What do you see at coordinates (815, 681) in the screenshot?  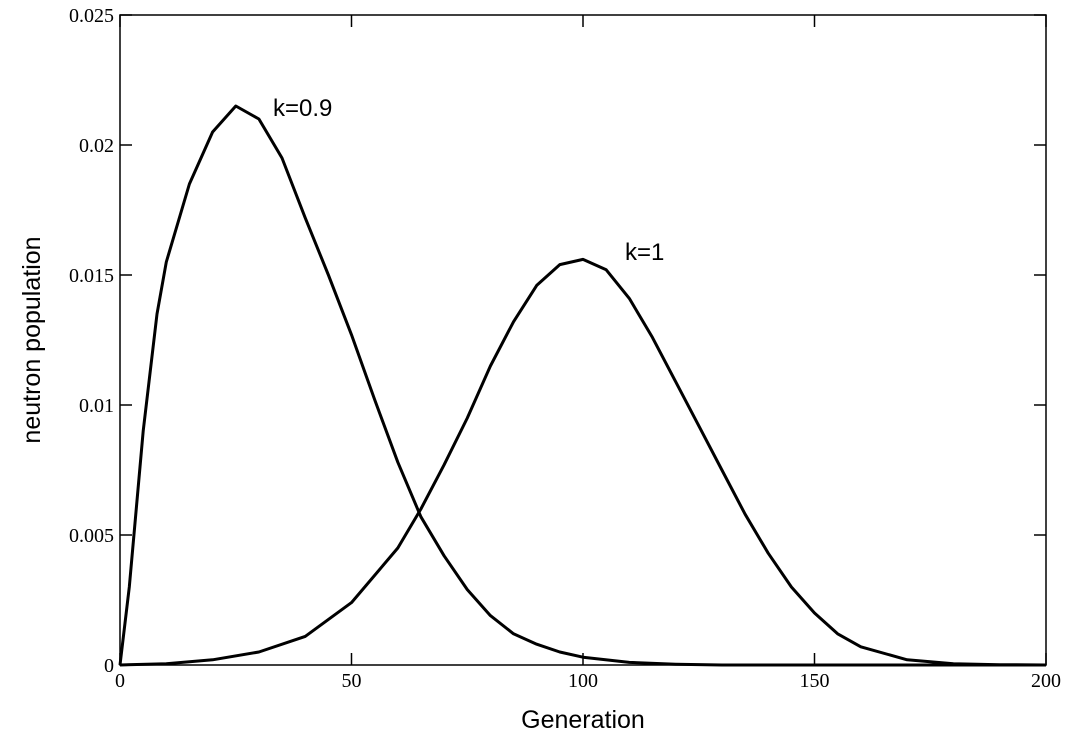 I see `x-tick-label: 150` at bounding box center [815, 681].